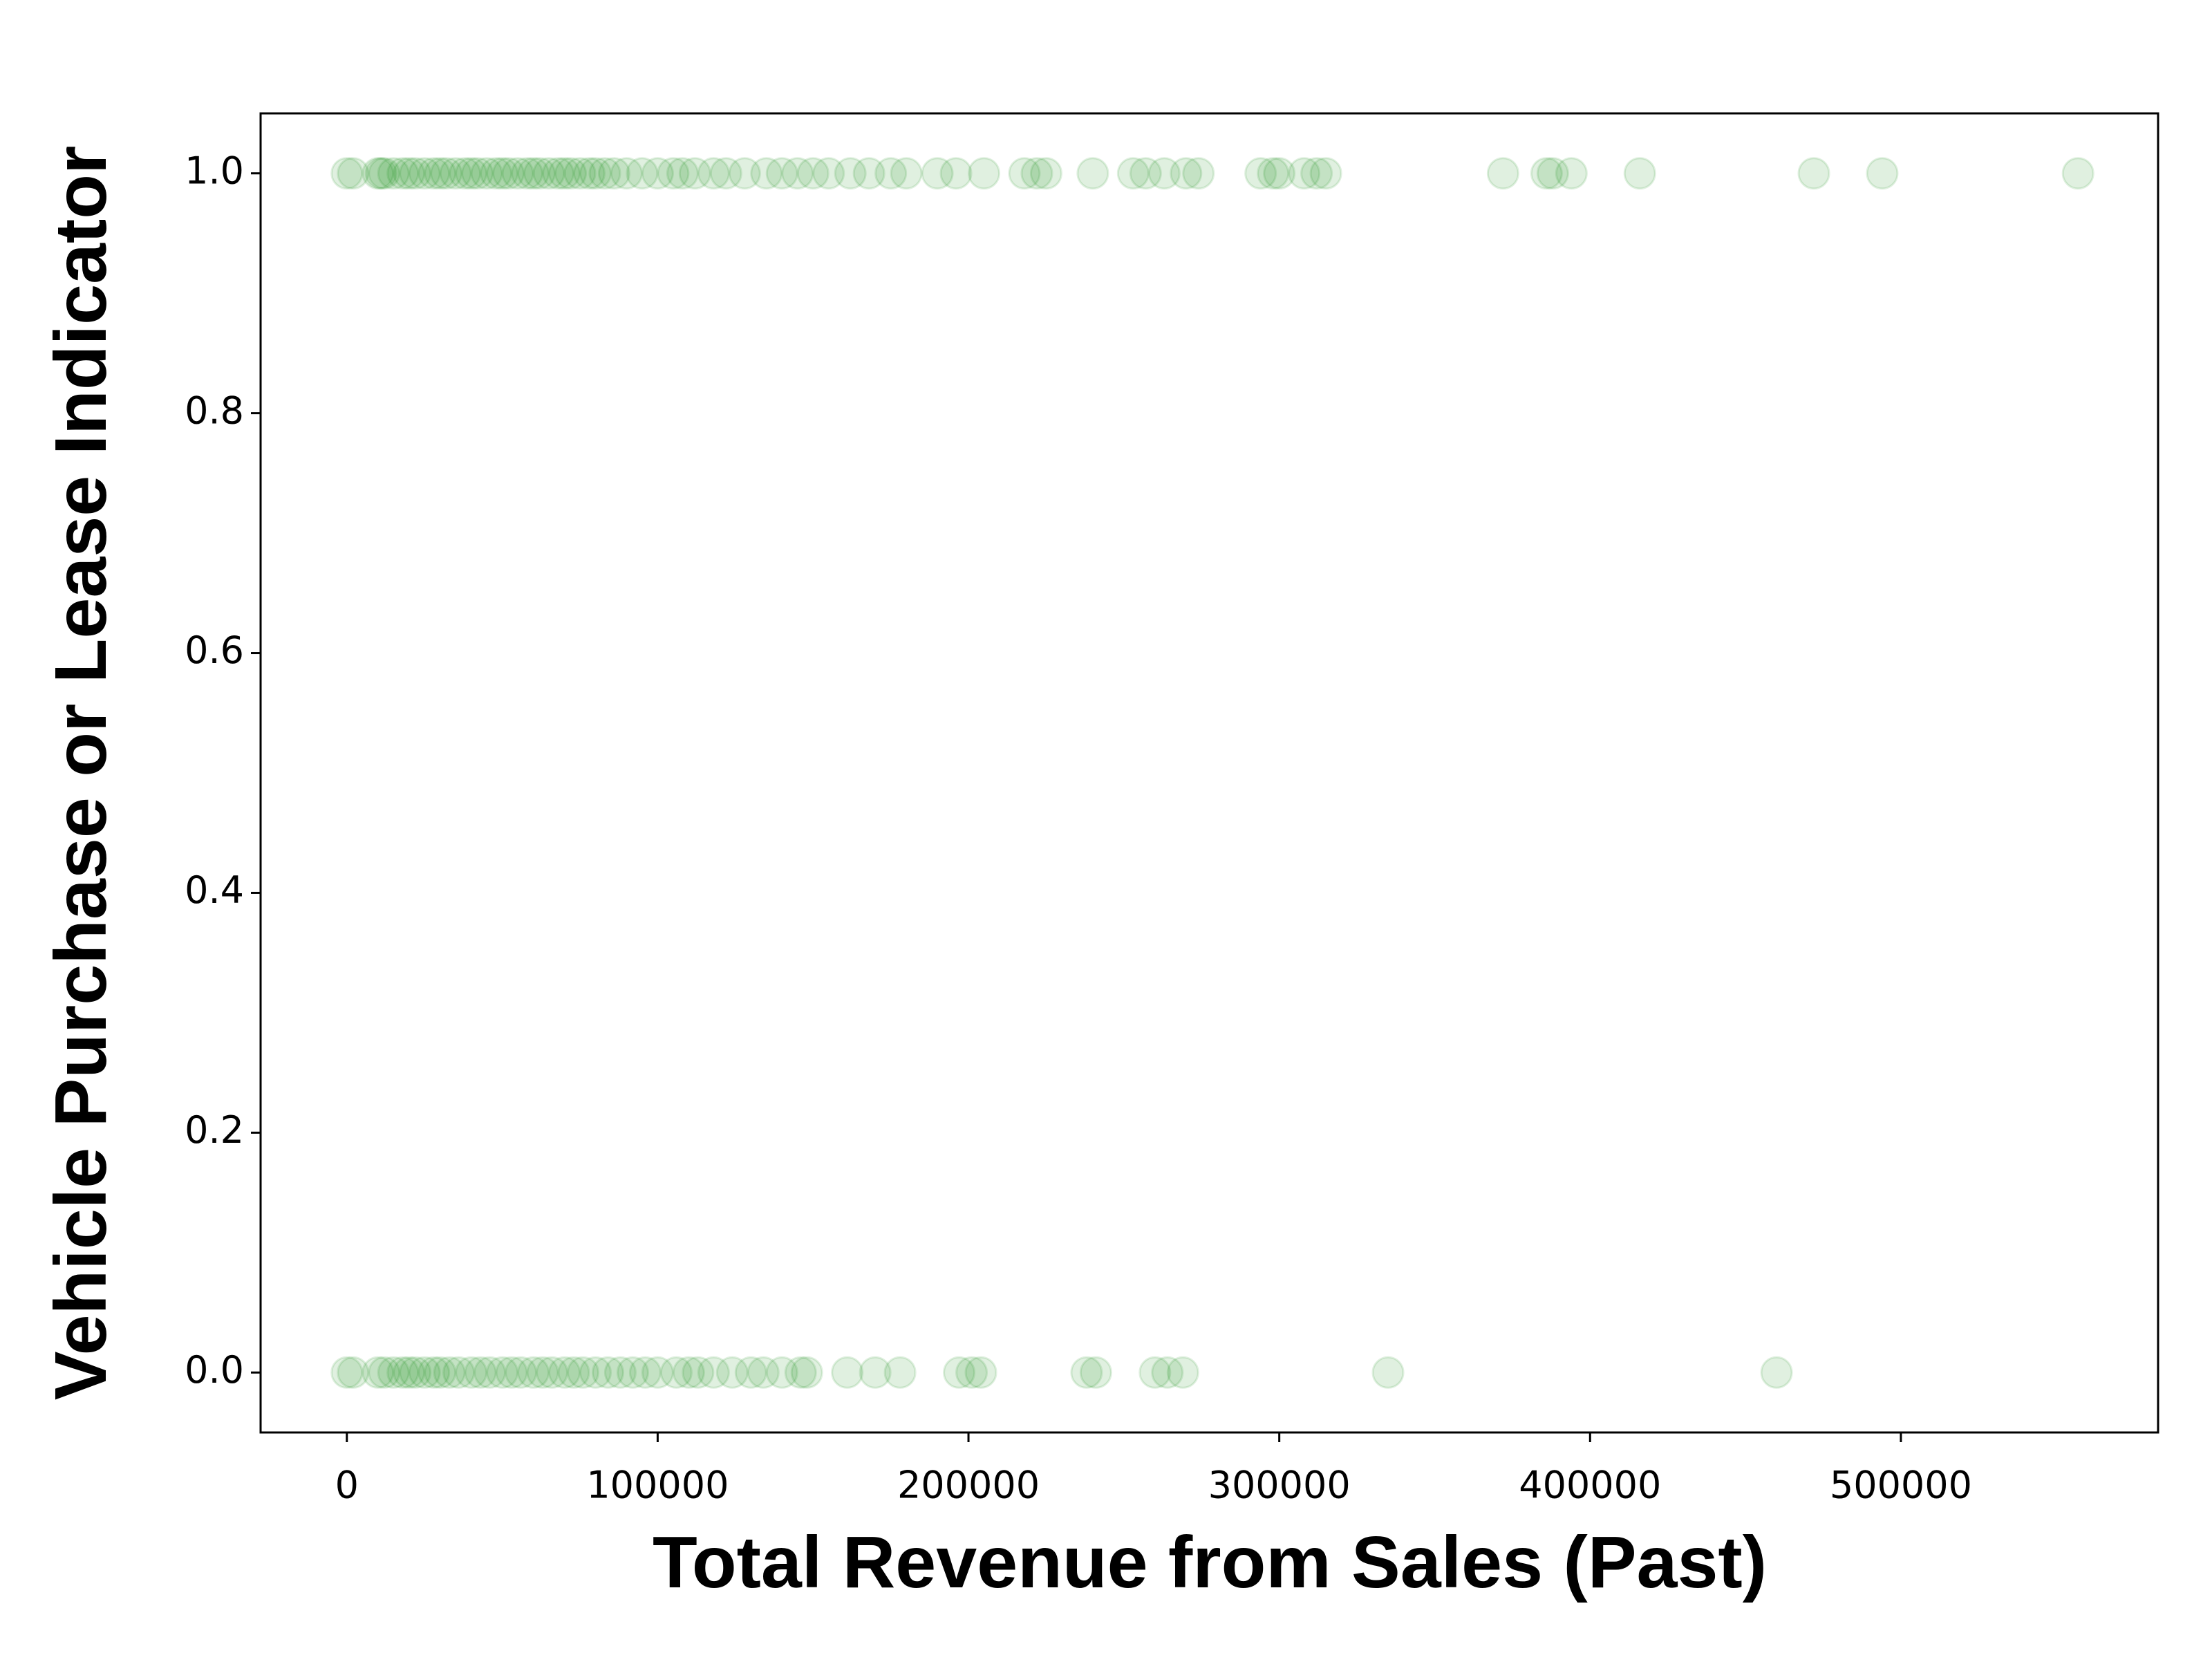 The width and height of the screenshot is (2212, 1662). Describe the element at coordinates (215, 890) in the screenshot. I see `y-tick-label: 0.4` at that location.